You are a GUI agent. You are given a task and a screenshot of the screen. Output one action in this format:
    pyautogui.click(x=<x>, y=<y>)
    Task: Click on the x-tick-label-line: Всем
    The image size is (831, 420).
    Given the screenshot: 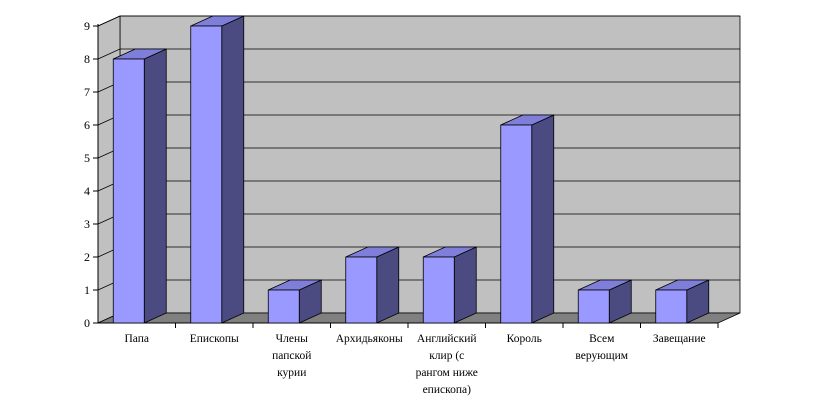 What is the action you would take?
    pyautogui.click(x=602, y=339)
    